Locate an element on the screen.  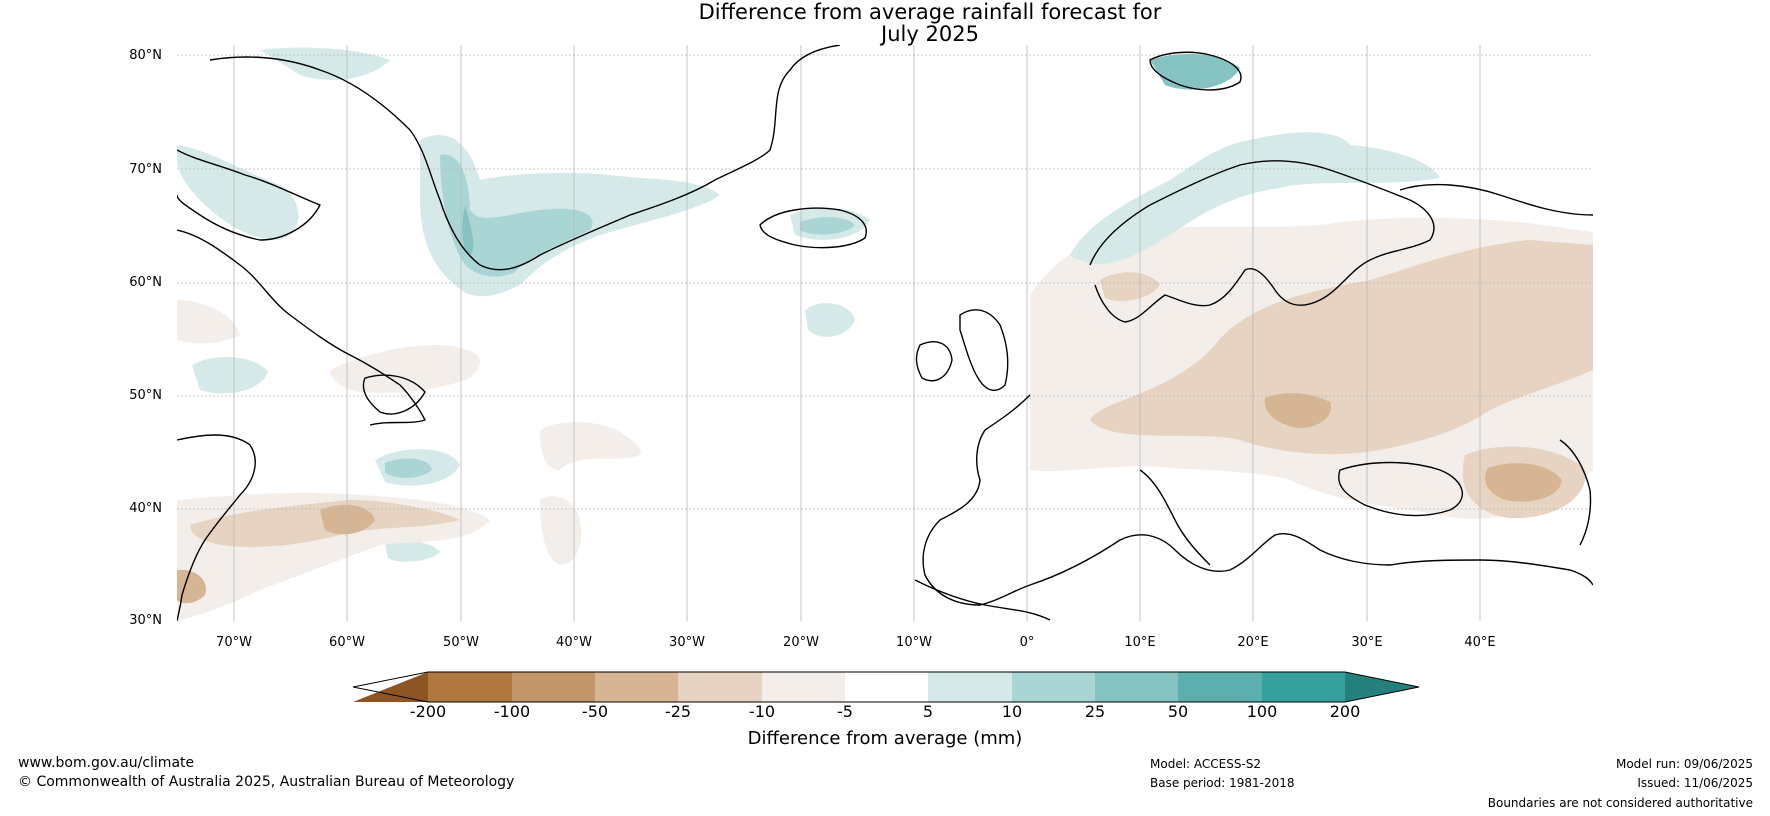
west-atlantic-dry-core is located at coordinates (191, 586).